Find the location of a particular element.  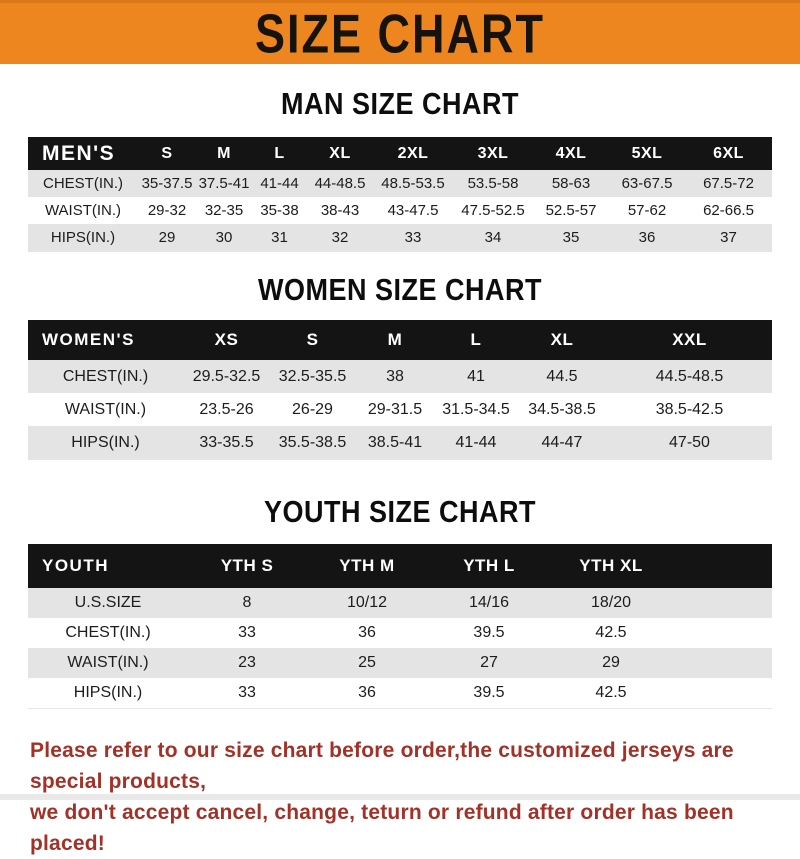

man-section-heading-text: MAN SIZE CHART is located at coordinates (400, 104).